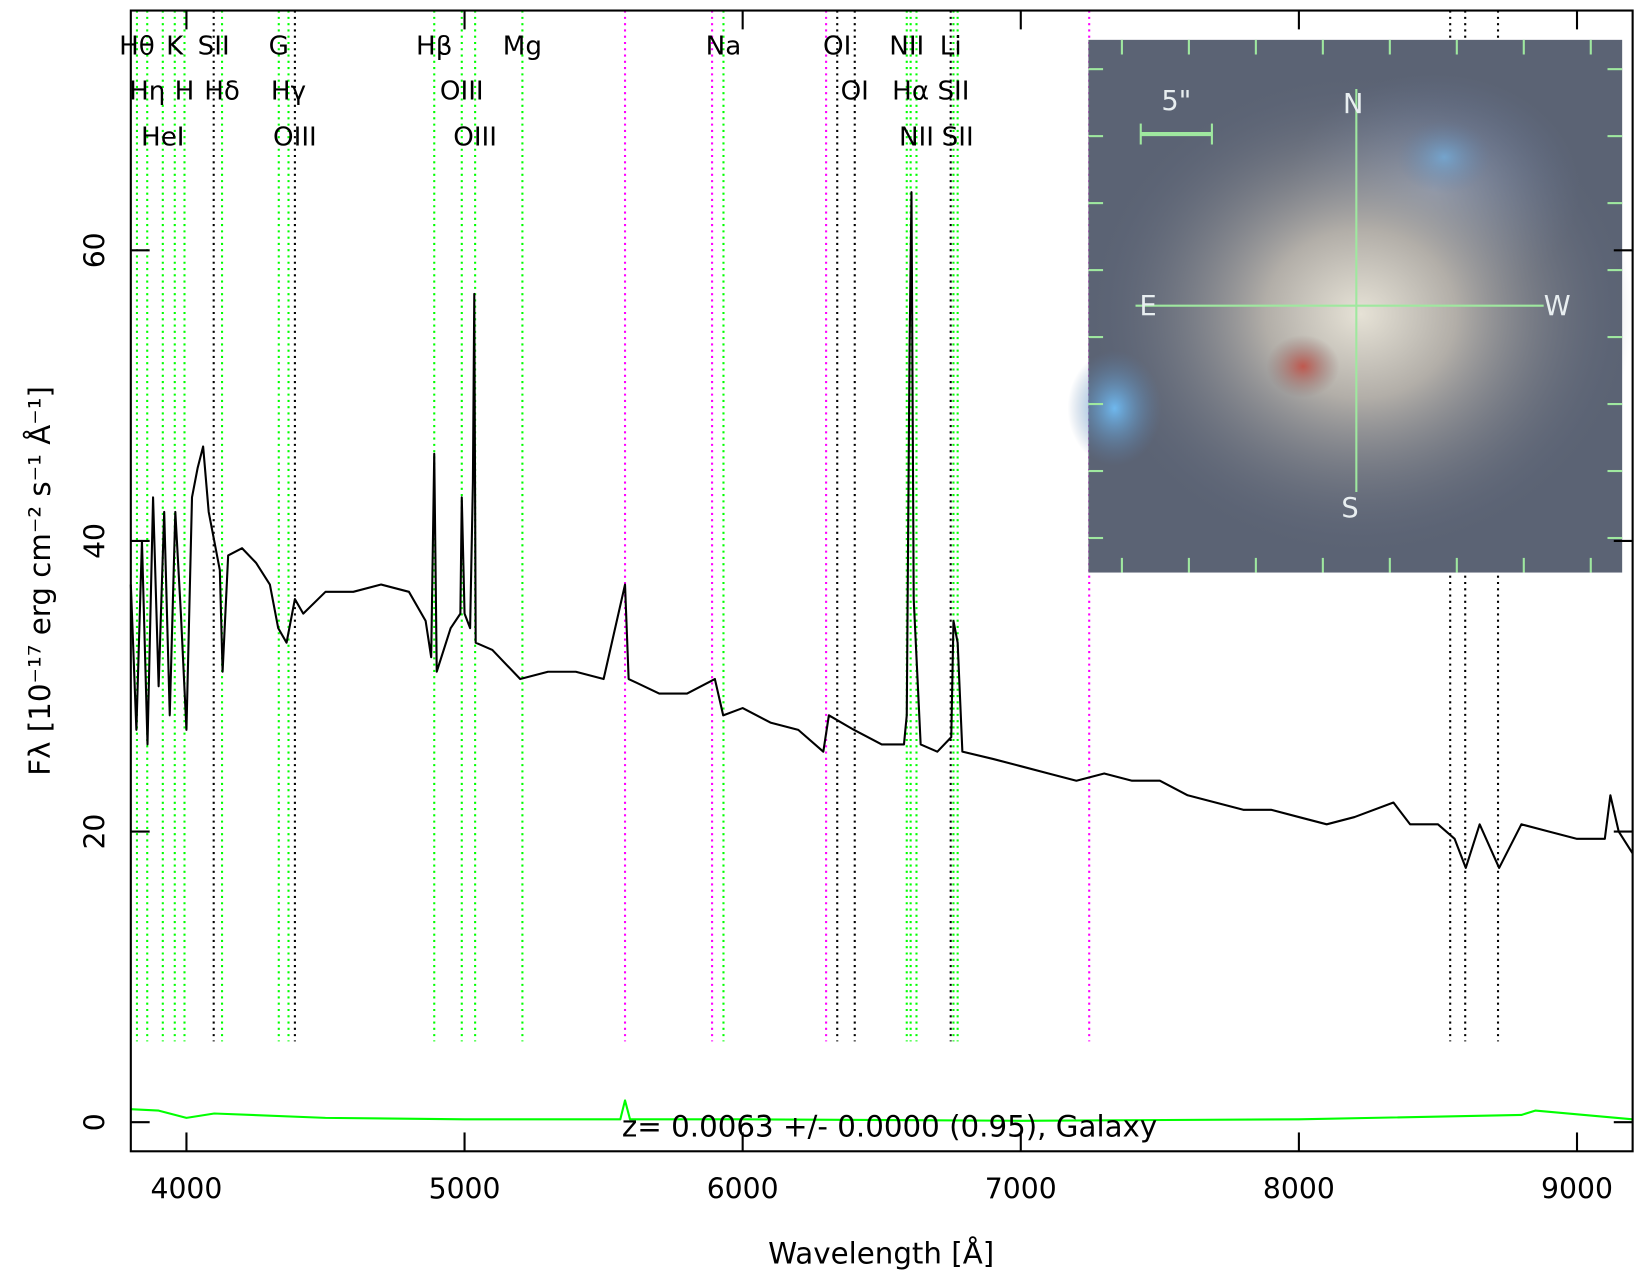 The height and width of the screenshot is (1278, 1641). What do you see at coordinates (186, 1188) in the screenshot?
I see `x-tick-label: 4000` at bounding box center [186, 1188].